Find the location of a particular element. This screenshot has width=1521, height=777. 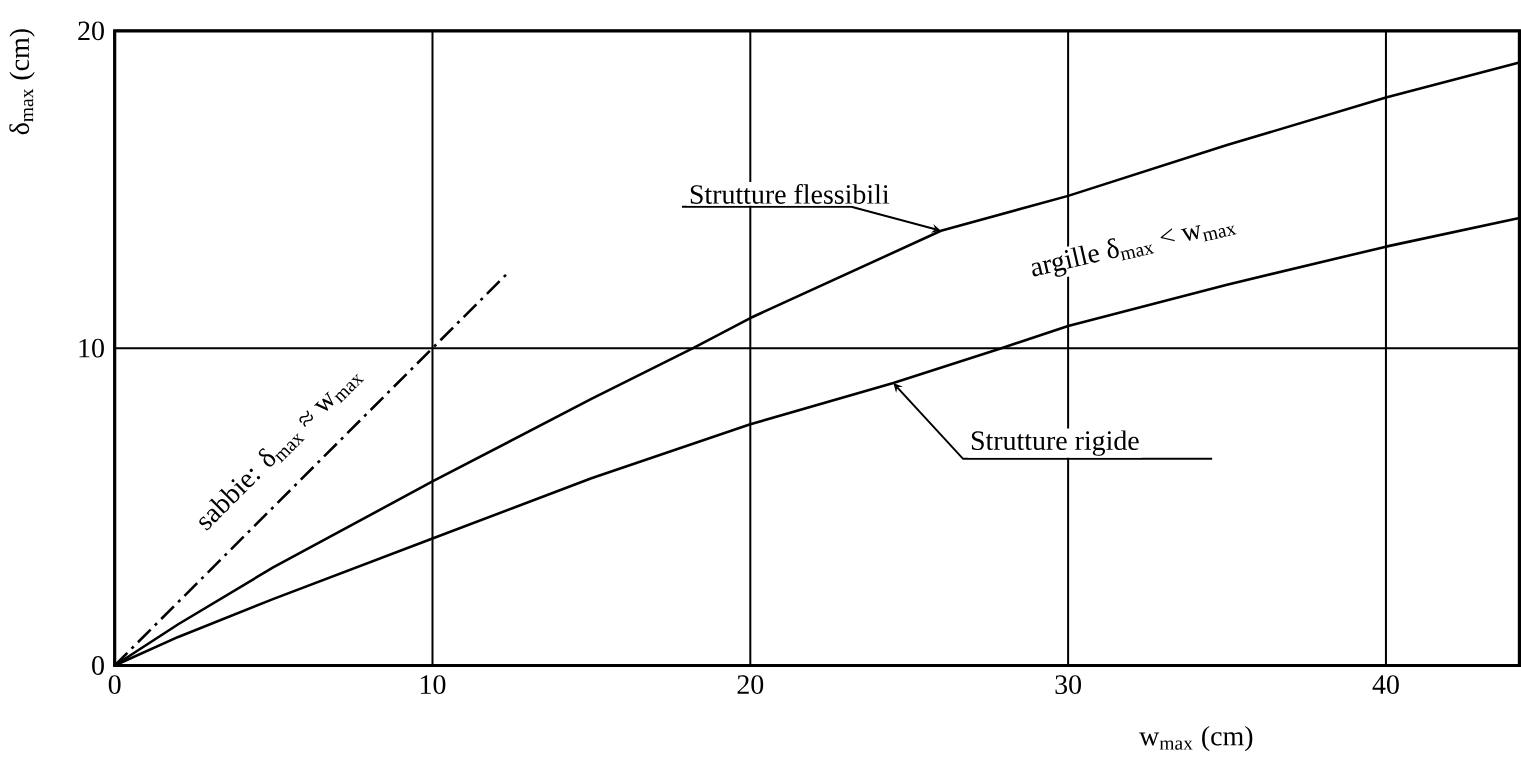

x-tick-label: 40 is located at coordinates (1385, 684).